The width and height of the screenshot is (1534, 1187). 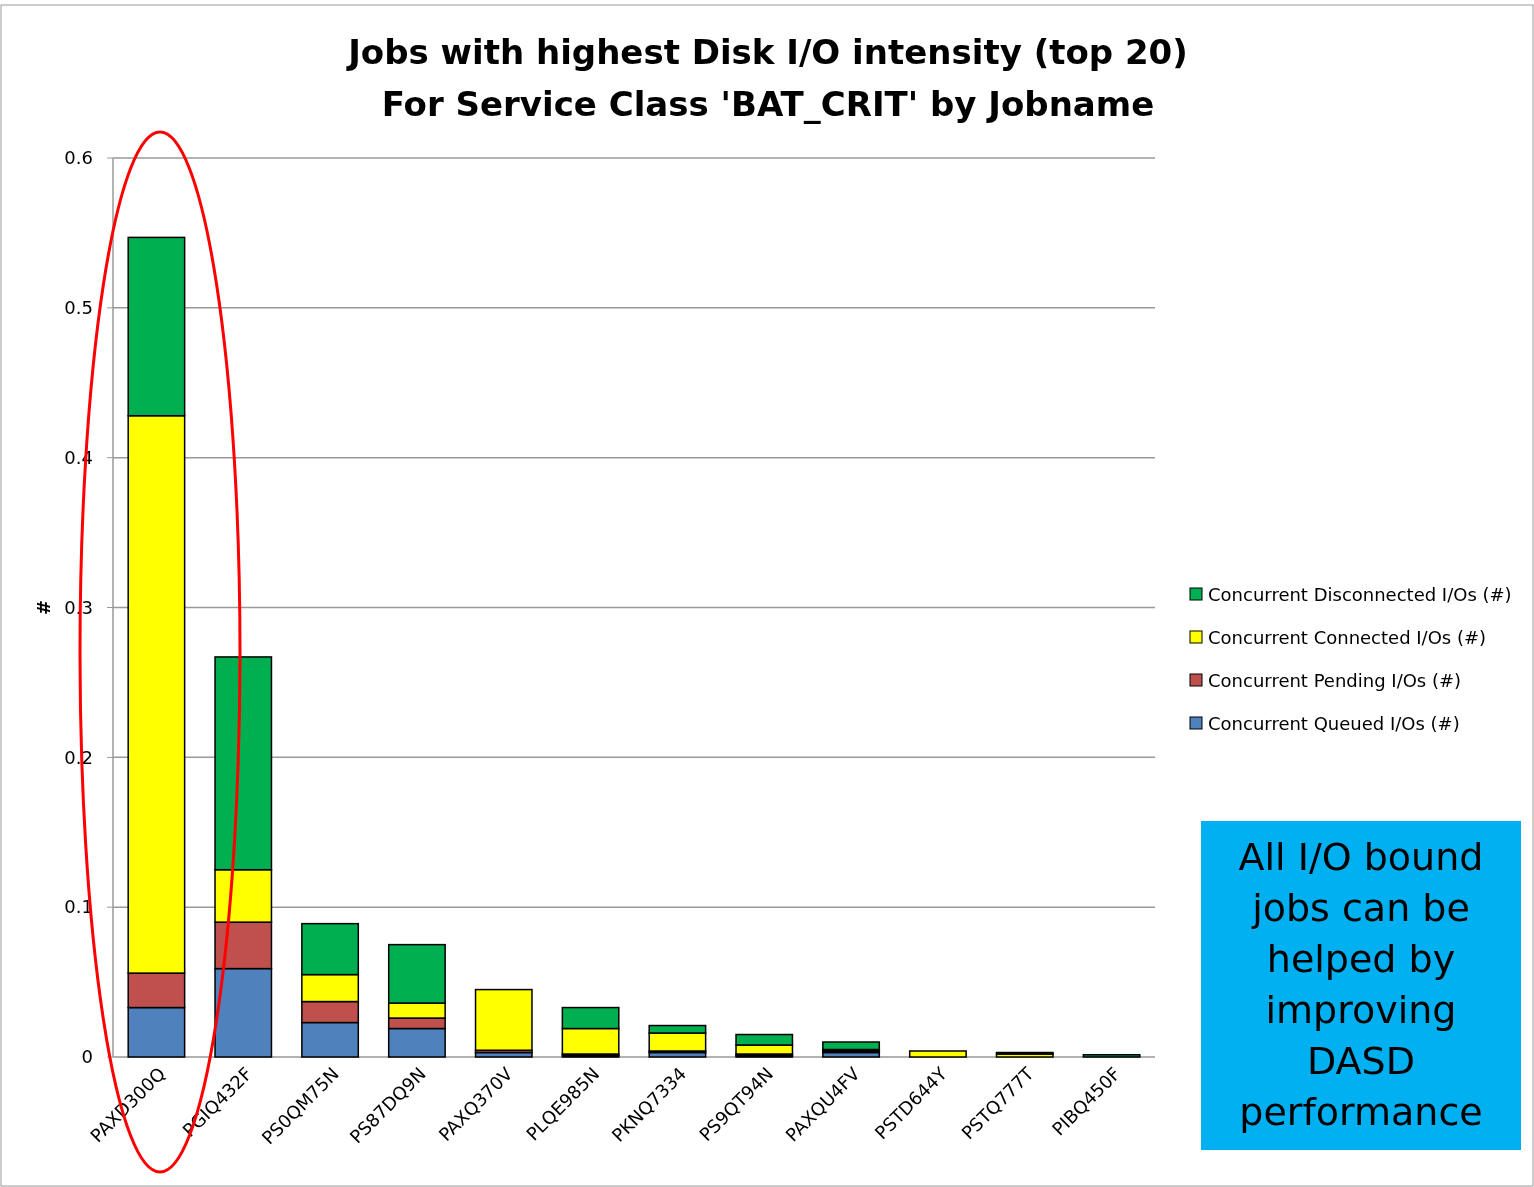 I want to click on y-tick-label: 0.5, so click(x=78, y=308).